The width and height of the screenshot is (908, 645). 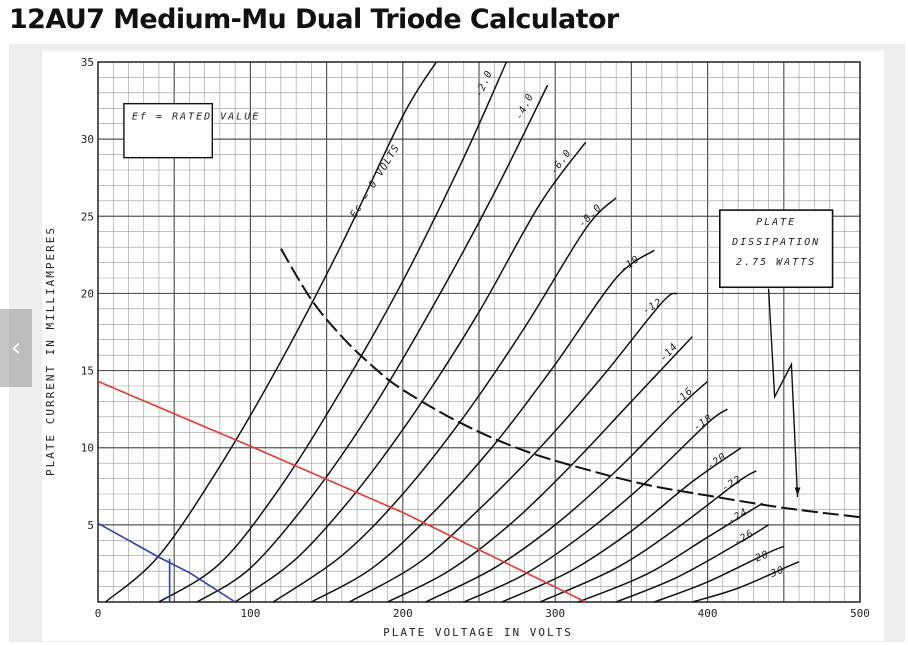 What do you see at coordinates (314, 19) in the screenshot?
I see `page-title: 12AU7 Medium-Mu Dual Triode Calculator` at bounding box center [314, 19].